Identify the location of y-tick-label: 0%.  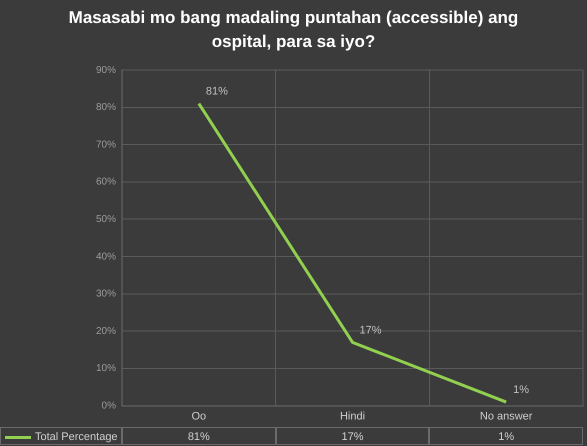
(109, 406).